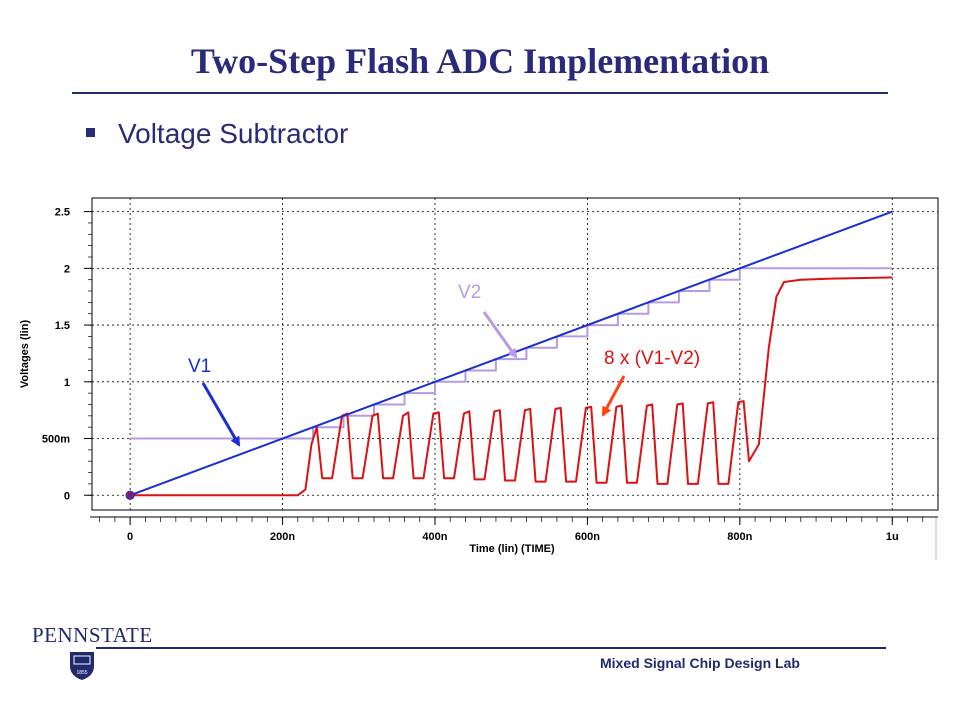 The image size is (960, 720). I want to click on y-axis-label: Voltages (lin), so click(25, 354).